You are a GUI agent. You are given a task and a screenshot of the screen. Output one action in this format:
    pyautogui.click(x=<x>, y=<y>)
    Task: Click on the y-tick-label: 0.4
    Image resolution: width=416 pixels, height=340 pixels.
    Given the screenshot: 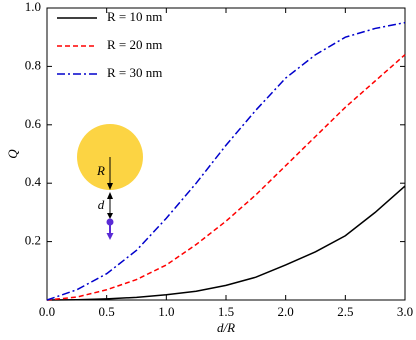 What is the action you would take?
    pyautogui.click(x=33, y=181)
    